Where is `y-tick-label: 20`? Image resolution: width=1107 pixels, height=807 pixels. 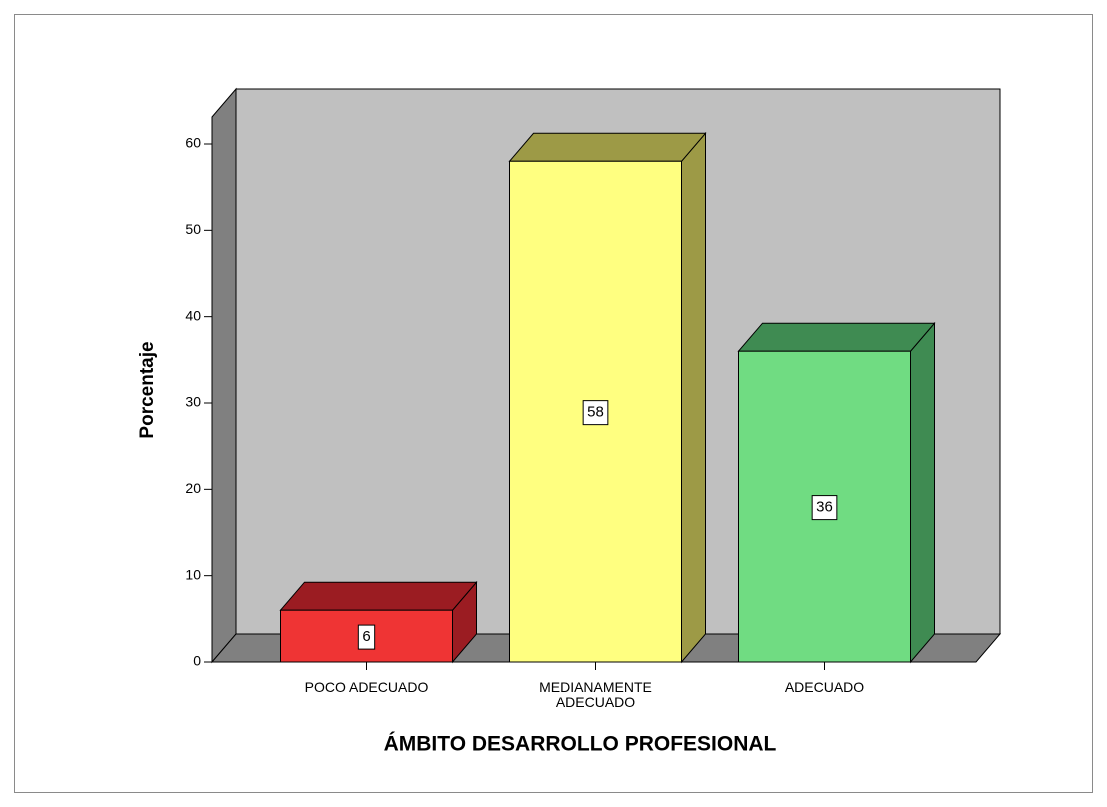 y-tick-label: 20 is located at coordinates (193, 488).